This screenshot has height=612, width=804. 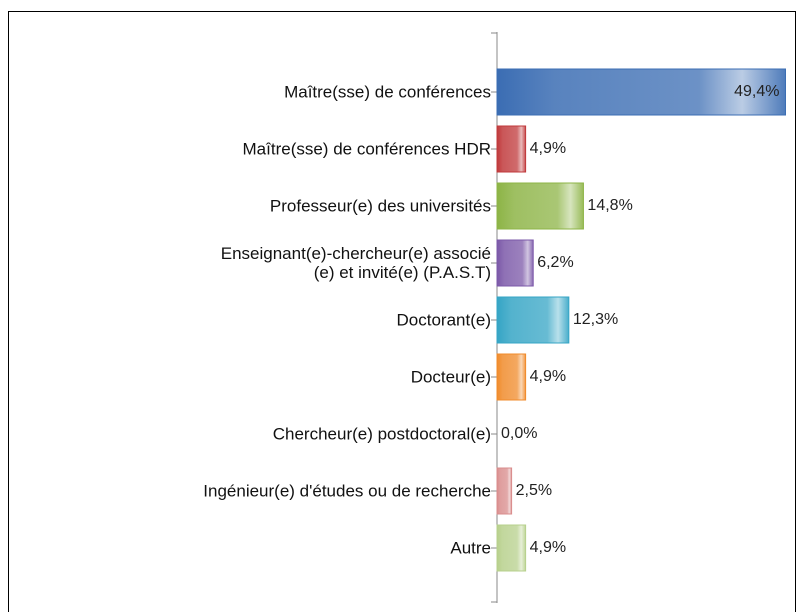 What do you see at coordinates (381, 434) in the screenshot?
I see `category-label: Chercheur(e) postdoctoral(e)` at bounding box center [381, 434].